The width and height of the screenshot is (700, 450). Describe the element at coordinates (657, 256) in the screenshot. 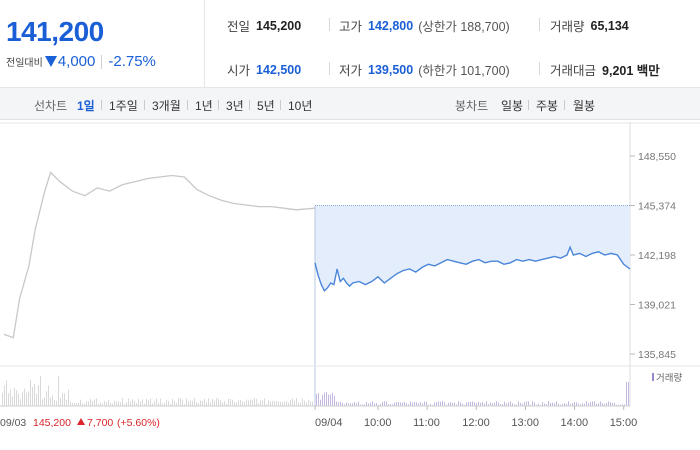

I see `y-tick-label: 142,198` at that location.